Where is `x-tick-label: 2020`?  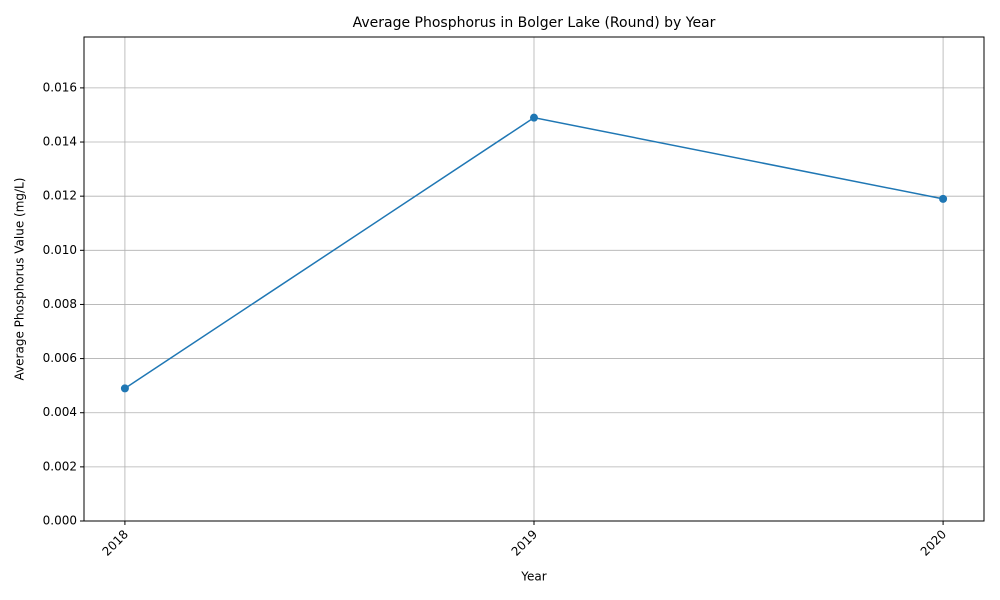 x-tick-label: 2020 is located at coordinates (933, 542).